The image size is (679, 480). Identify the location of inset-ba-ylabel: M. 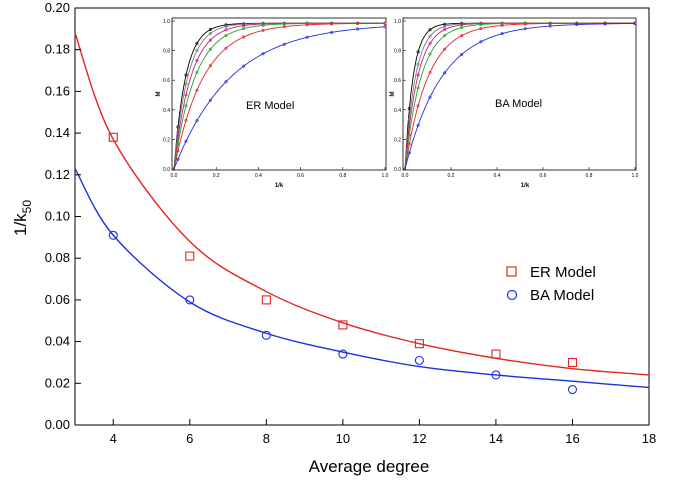
(393, 94).